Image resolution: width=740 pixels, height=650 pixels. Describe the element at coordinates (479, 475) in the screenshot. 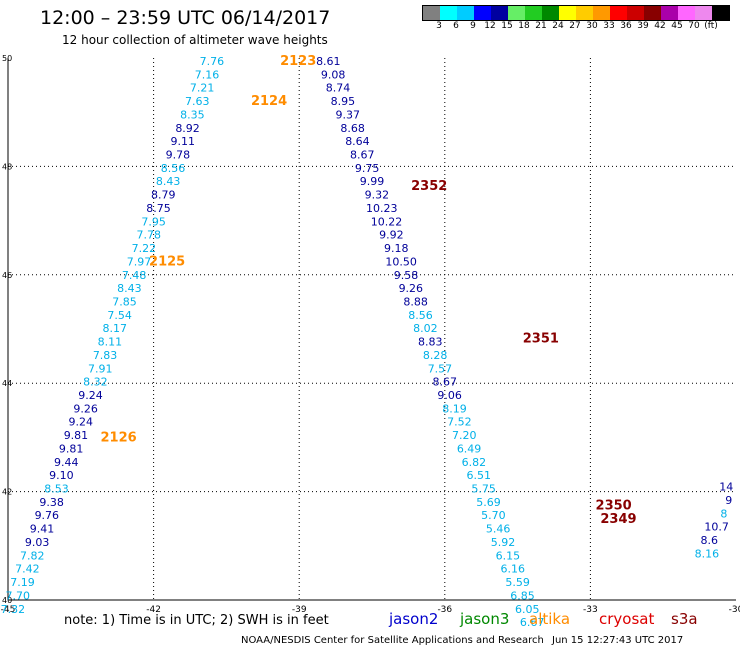

I see `swh-value: 6.51` at that location.